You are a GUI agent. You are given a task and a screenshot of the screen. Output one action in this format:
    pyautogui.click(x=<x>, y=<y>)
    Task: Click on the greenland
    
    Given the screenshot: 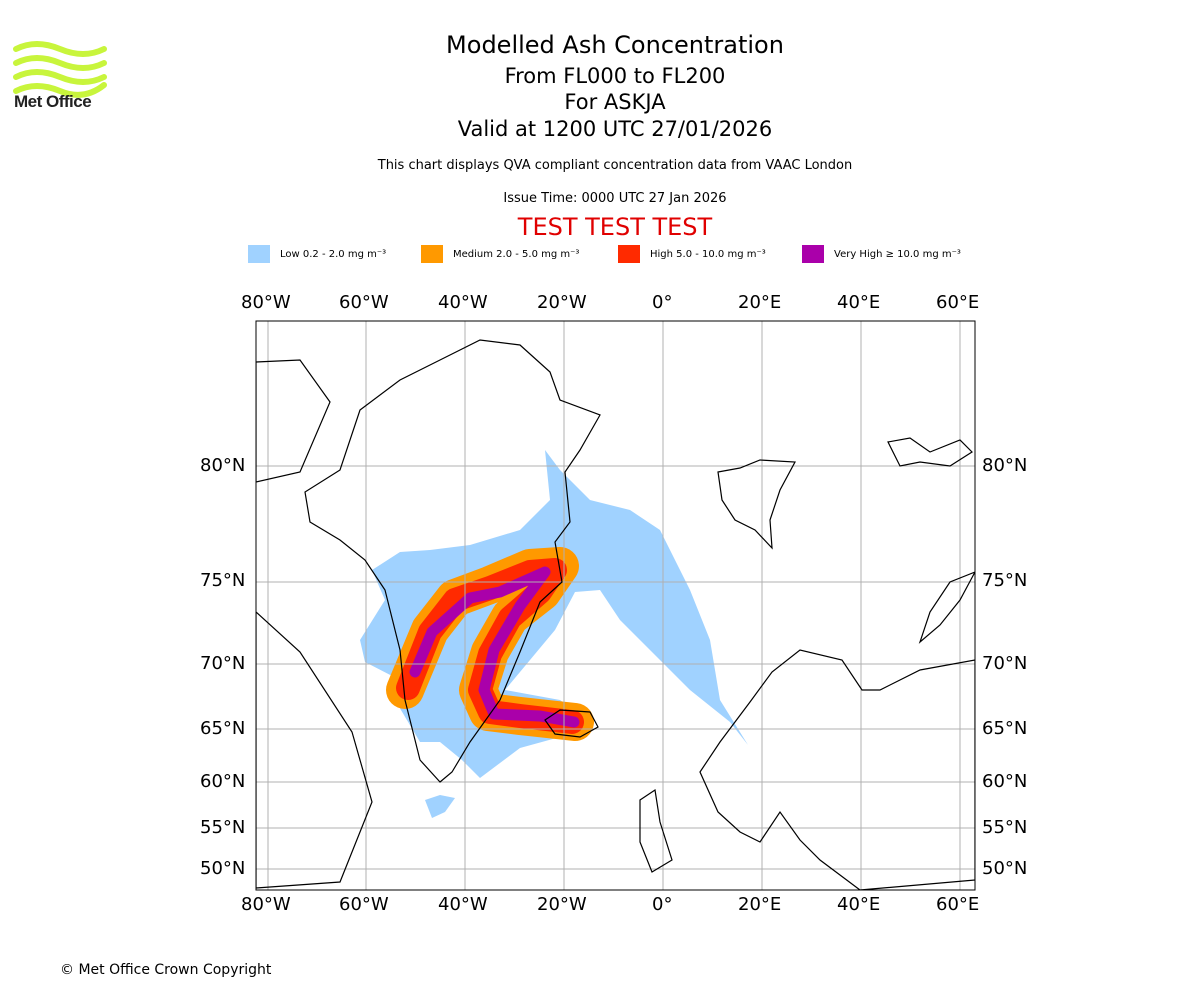 What is the action you would take?
    pyautogui.click(x=452, y=561)
    